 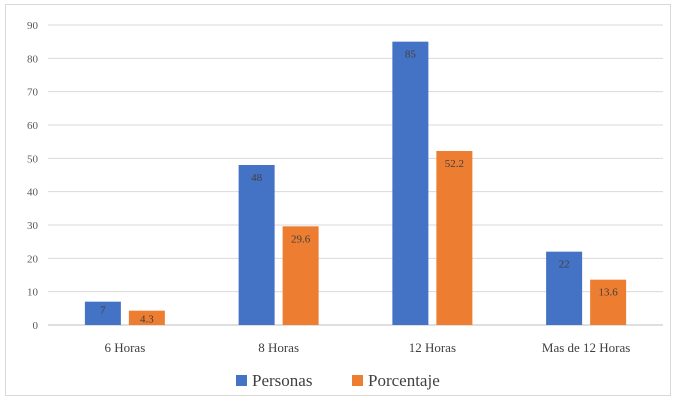 I want to click on y-tick-label-80: 80, so click(x=33, y=59).